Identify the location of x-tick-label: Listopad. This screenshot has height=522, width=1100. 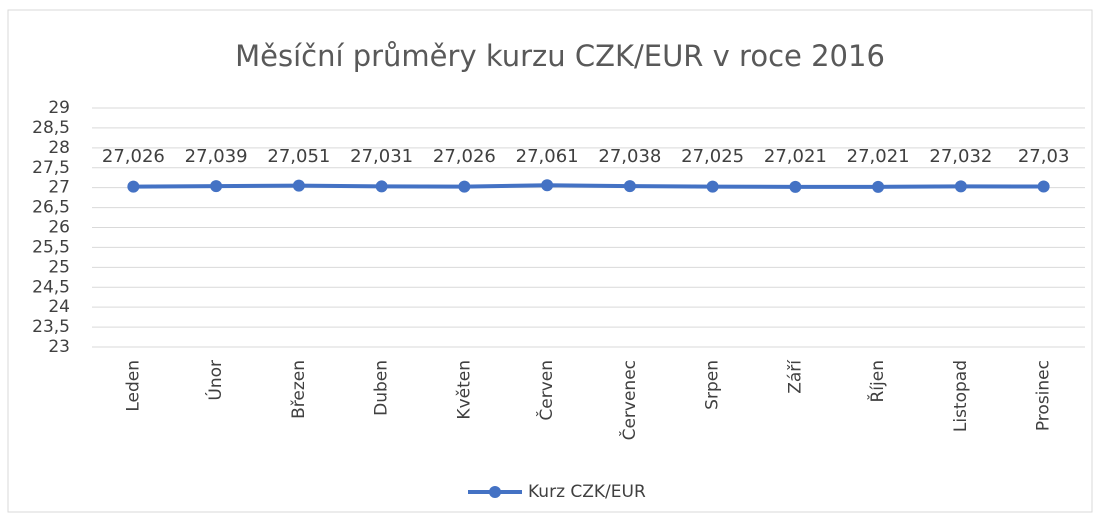
(961, 396).